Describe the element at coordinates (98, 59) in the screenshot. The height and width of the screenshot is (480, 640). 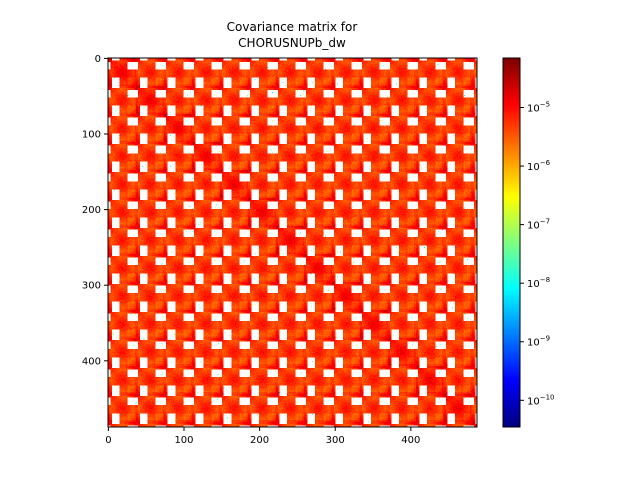
I see `y-tick-label: 0` at that location.